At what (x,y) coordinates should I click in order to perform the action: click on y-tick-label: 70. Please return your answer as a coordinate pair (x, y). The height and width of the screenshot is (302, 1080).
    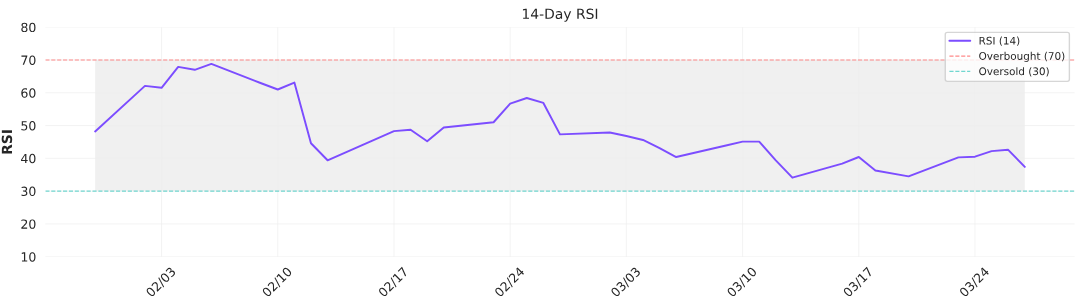
    Looking at the image, I should click on (28, 60).